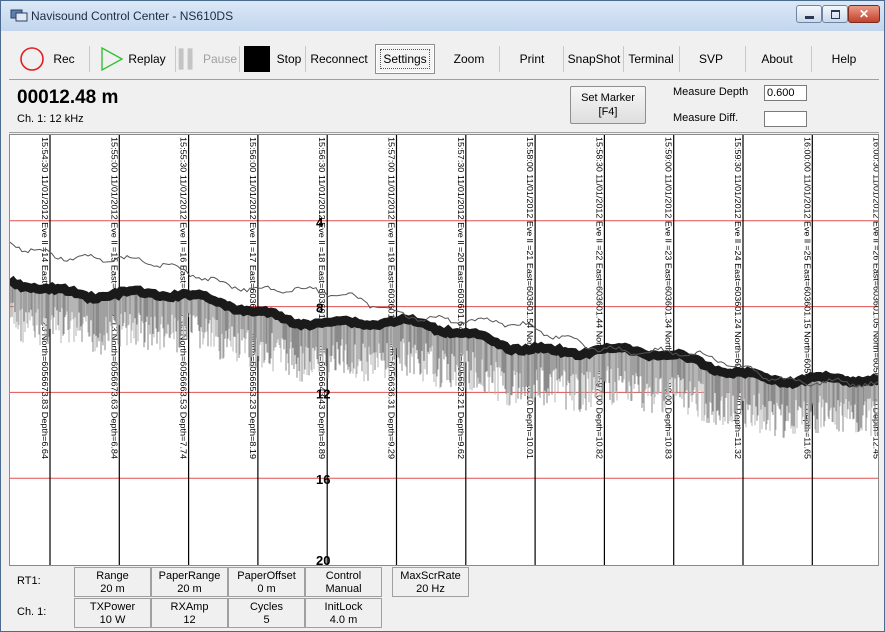  I want to click on param-name: TXPower, so click(112, 607).